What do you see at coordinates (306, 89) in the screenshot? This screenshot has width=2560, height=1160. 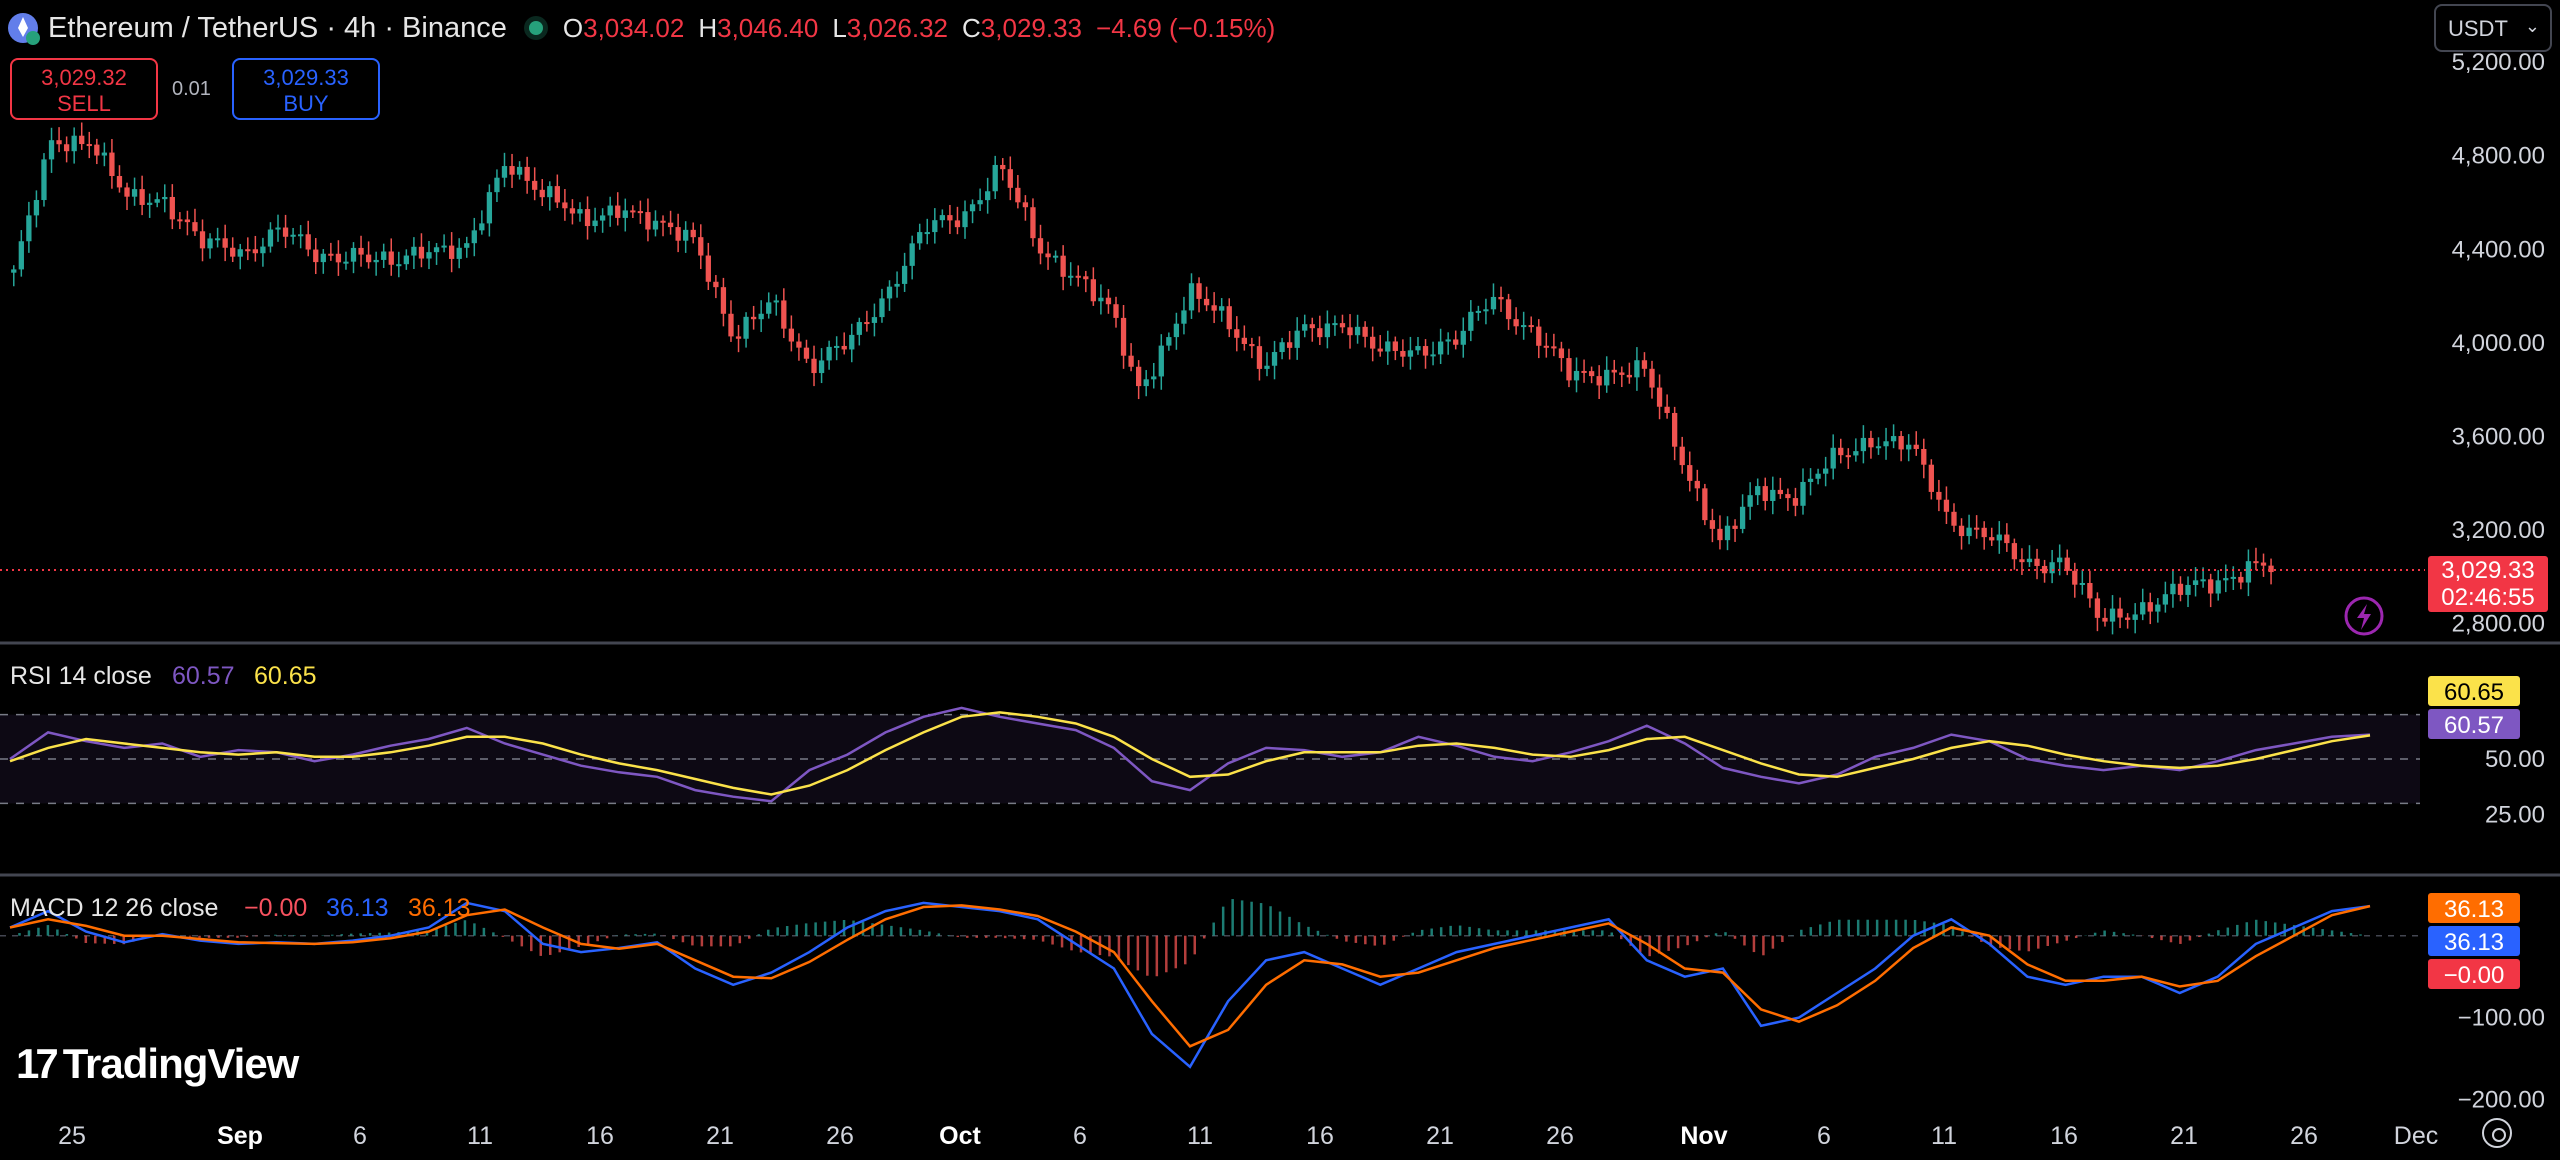 I see `buy-button: 3,029.33 BUY` at bounding box center [306, 89].